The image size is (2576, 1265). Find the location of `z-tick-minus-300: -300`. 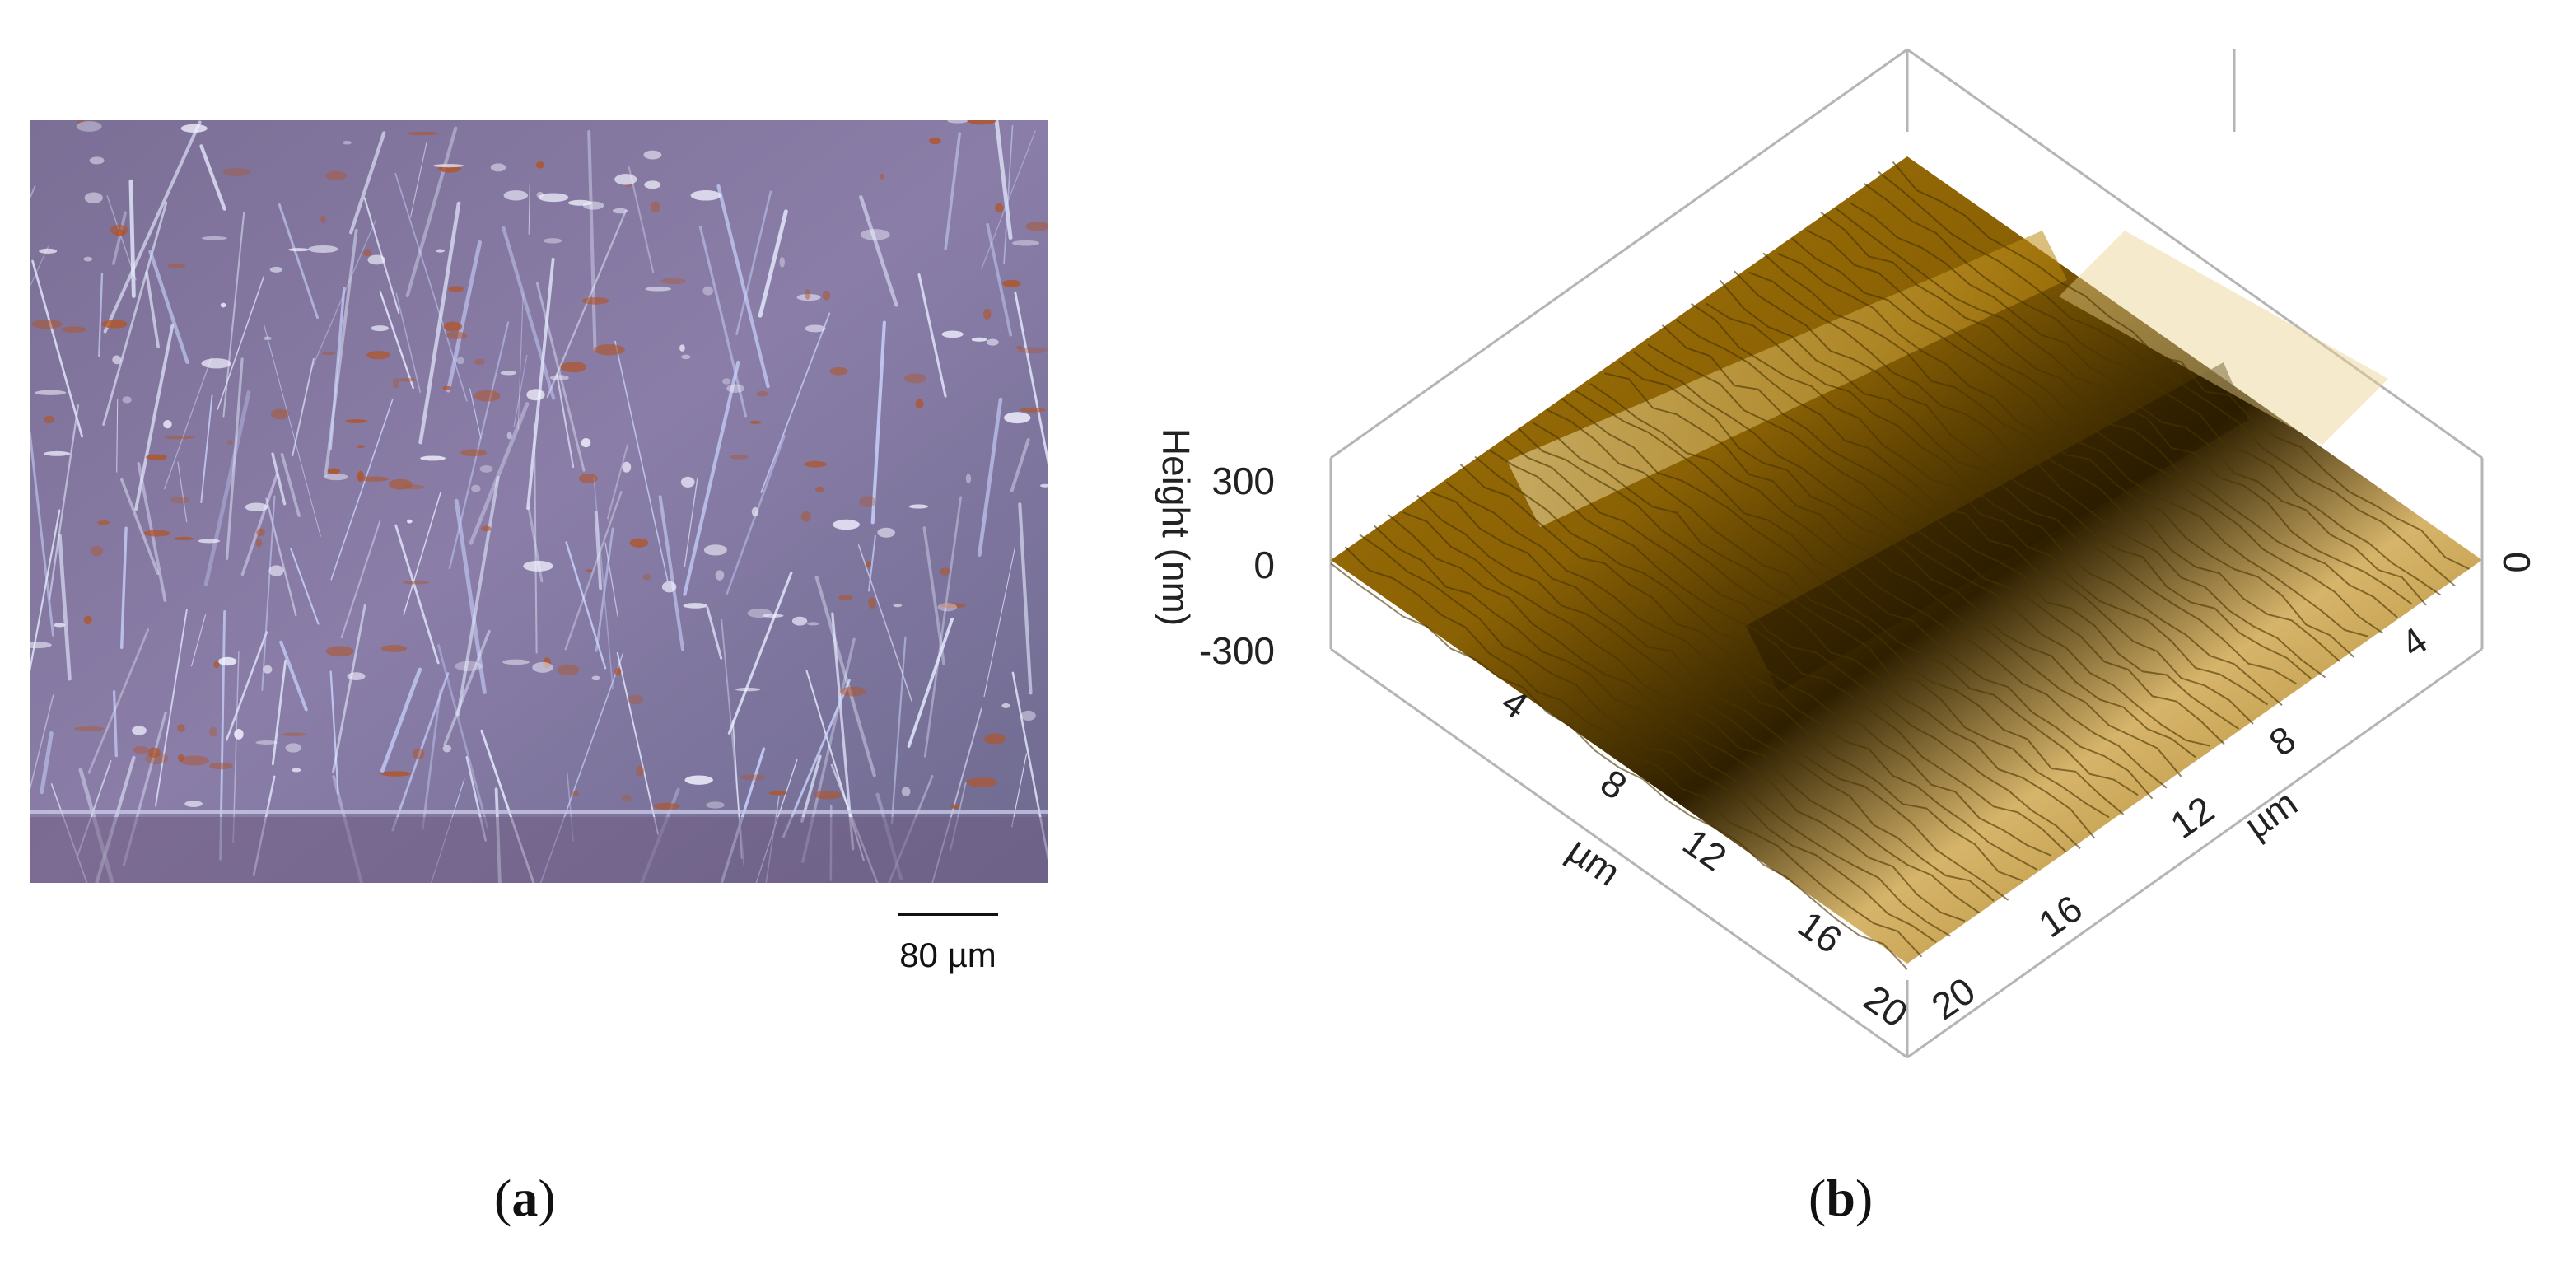

z-tick-minus-300: -300 is located at coordinates (1237, 651).